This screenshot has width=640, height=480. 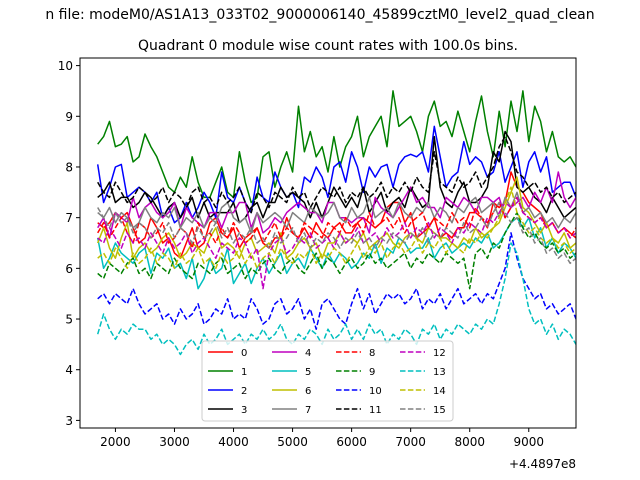 I want to click on x-tick-label: 9000, so click(x=528, y=442).